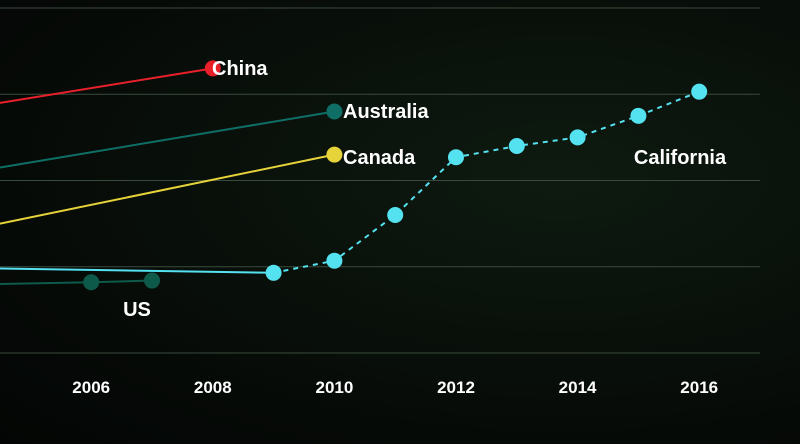  Describe the element at coordinates (106, 85) in the screenshot. I see `china-line` at that location.